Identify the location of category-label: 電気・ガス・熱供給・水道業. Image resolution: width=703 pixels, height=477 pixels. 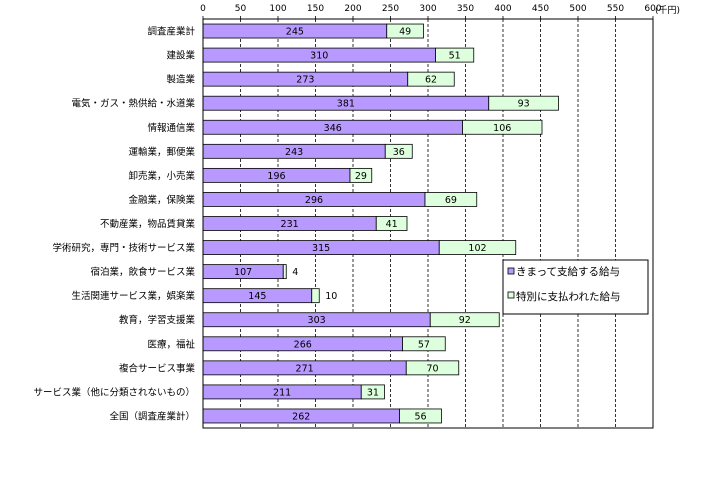
(133, 104).